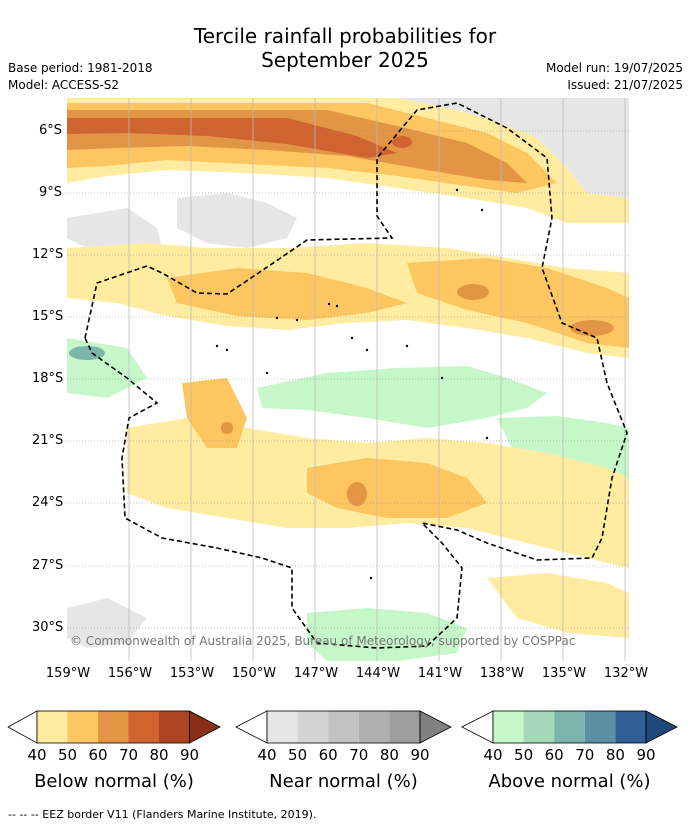  What do you see at coordinates (625, 85) in the screenshot?
I see `issued-label: Issued: 21/07/2025` at bounding box center [625, 85].